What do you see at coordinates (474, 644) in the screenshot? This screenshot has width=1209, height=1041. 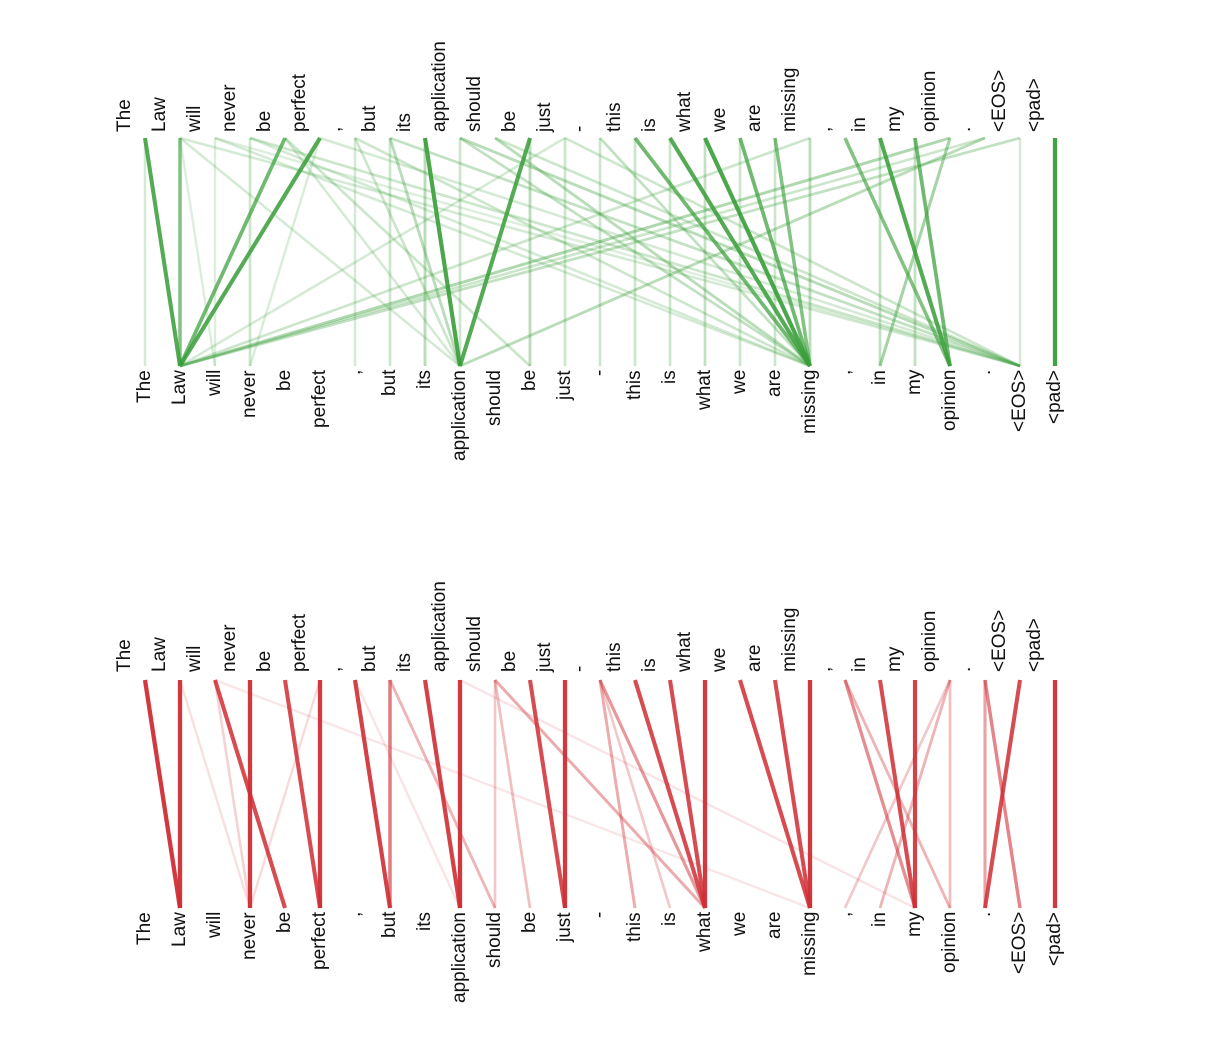 I see `source-token: should` at bounding box center [474, 644].